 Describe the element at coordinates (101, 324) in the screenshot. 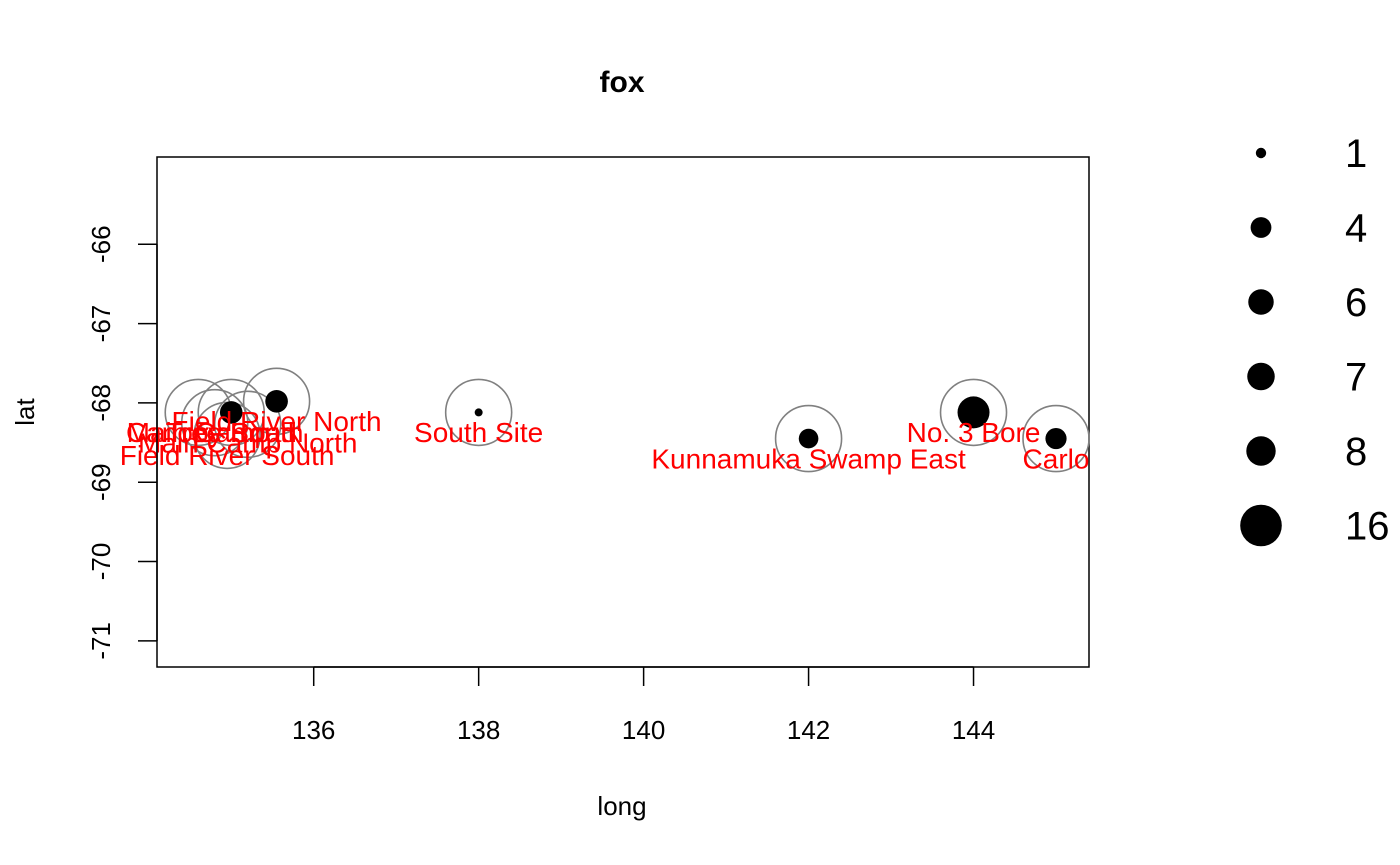

I see `y-tick-label: -67` at that location.